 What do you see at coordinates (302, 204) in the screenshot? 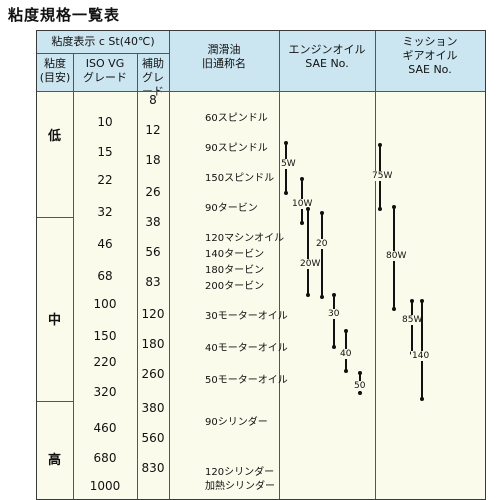
I see `engine-sae-label: 10W` at bounding box center [302, 204].